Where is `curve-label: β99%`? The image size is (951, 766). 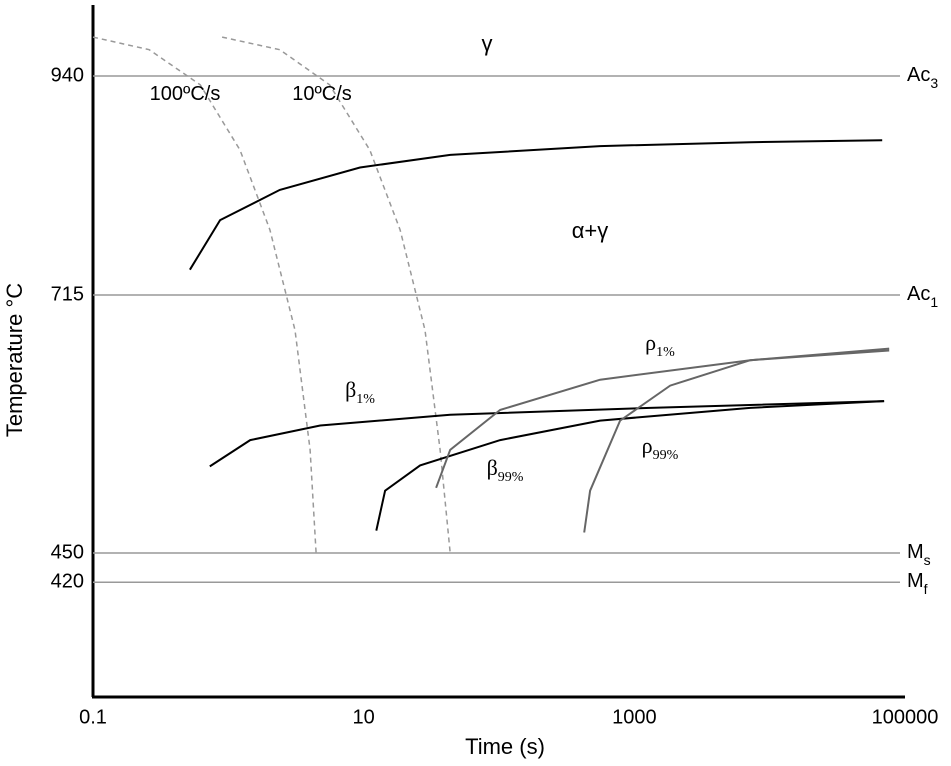
curve-label: β99% is located at coordinates (505, 470).